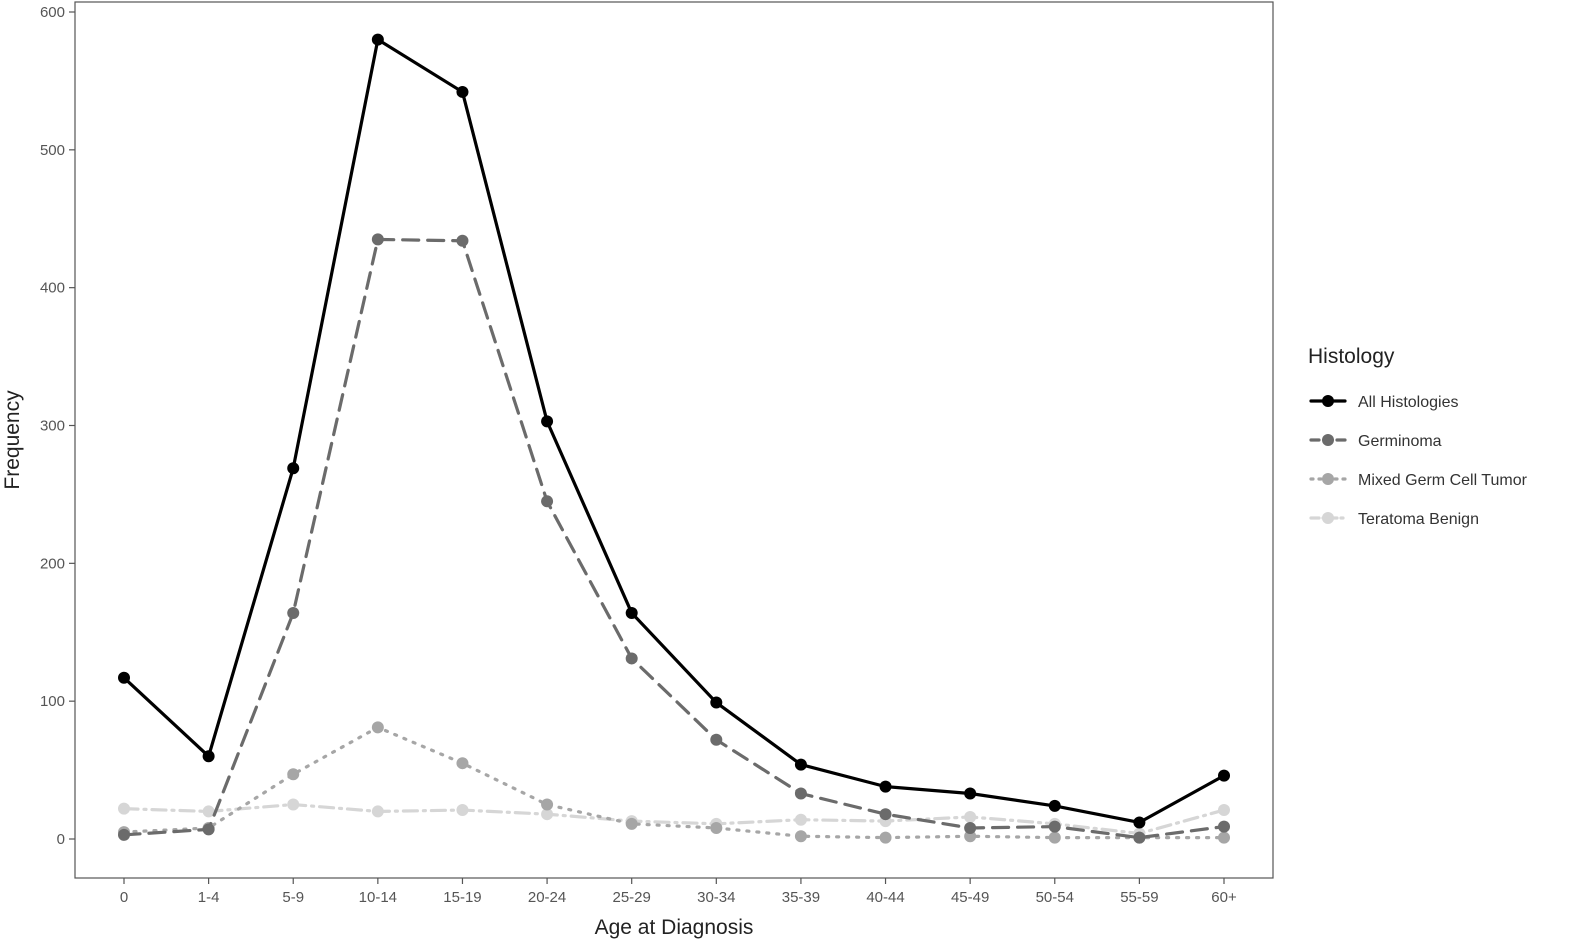 The image size is (1575, 944). What do you see at coordinates (293, 897) in the screenshot?
I see `x-tick-label: 5-9` at bounding box center [293, 897].